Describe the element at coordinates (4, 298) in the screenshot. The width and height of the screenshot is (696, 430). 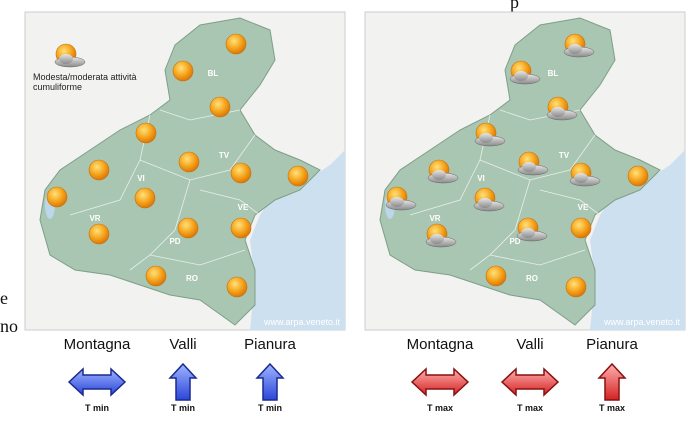
I see `text-fragment: e` at that location.